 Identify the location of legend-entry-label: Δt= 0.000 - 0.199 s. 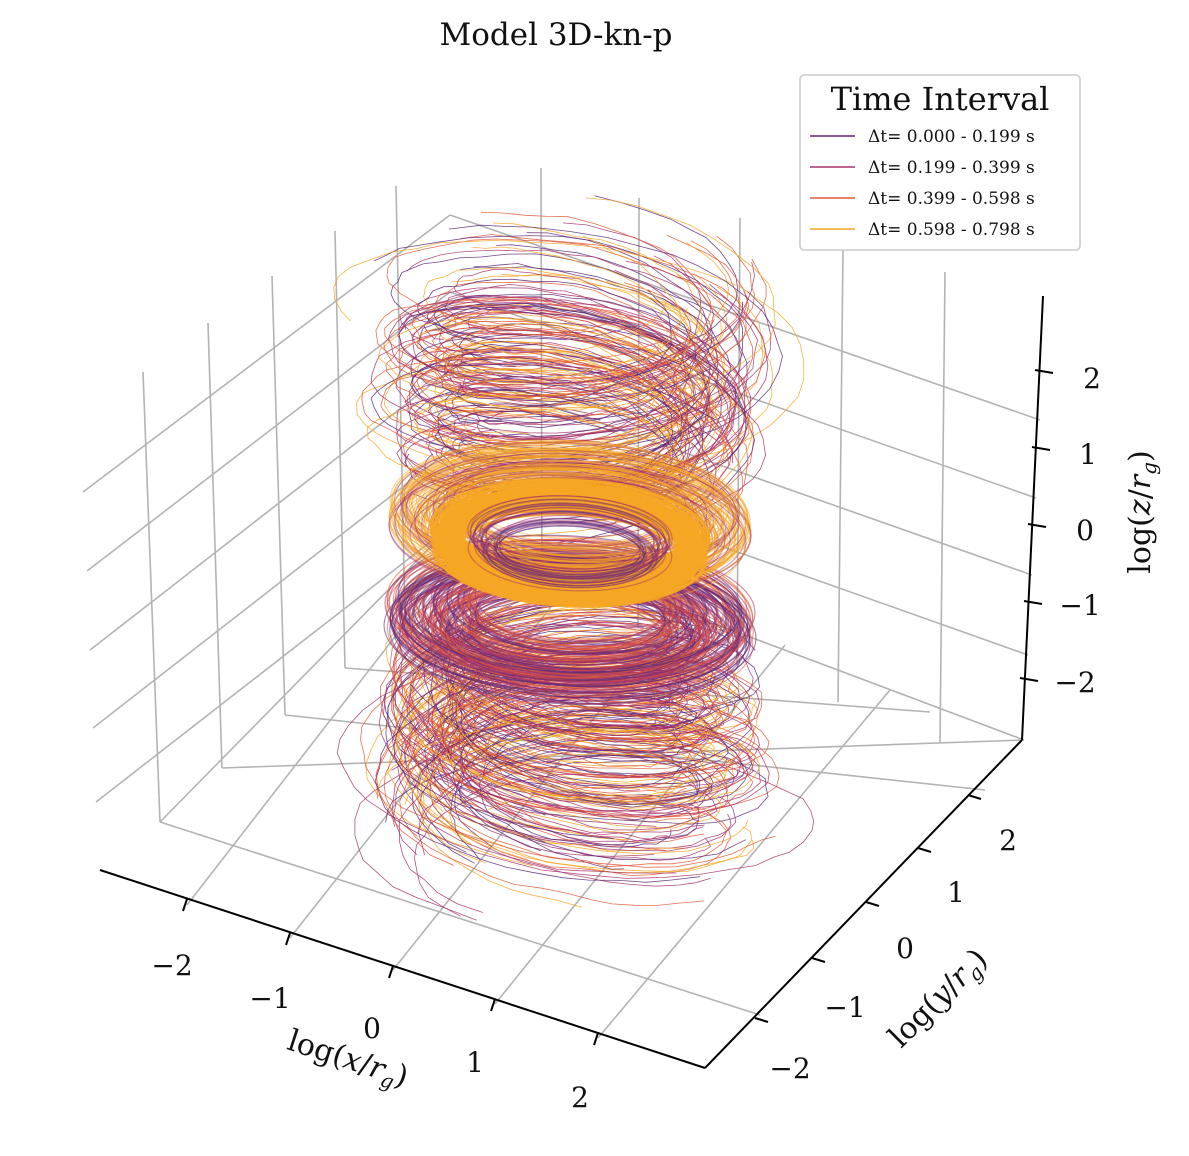
(951, 137).